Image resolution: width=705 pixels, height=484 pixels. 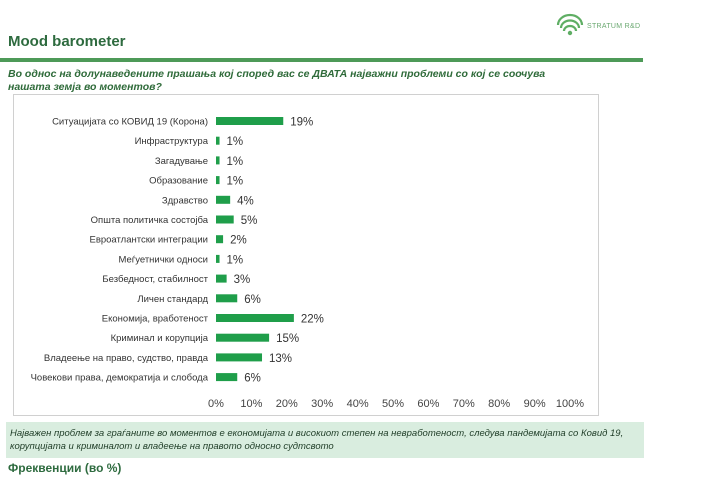 What do you see at coordinates (216, 404) in the screenshot?
I see `x-tick-label: 0%` at bounding box center [216, 404].